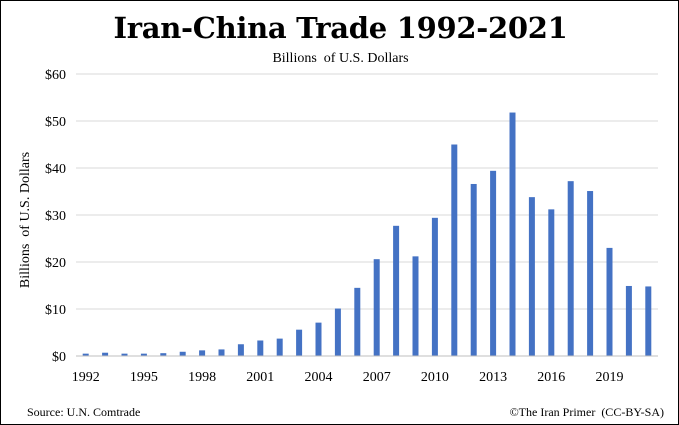 The width and height of the screenshot is (679, 425). What do you see at coordinates (376, 307) in the screenshot?
I see `bar-2007` at bounding box center [376, 307].